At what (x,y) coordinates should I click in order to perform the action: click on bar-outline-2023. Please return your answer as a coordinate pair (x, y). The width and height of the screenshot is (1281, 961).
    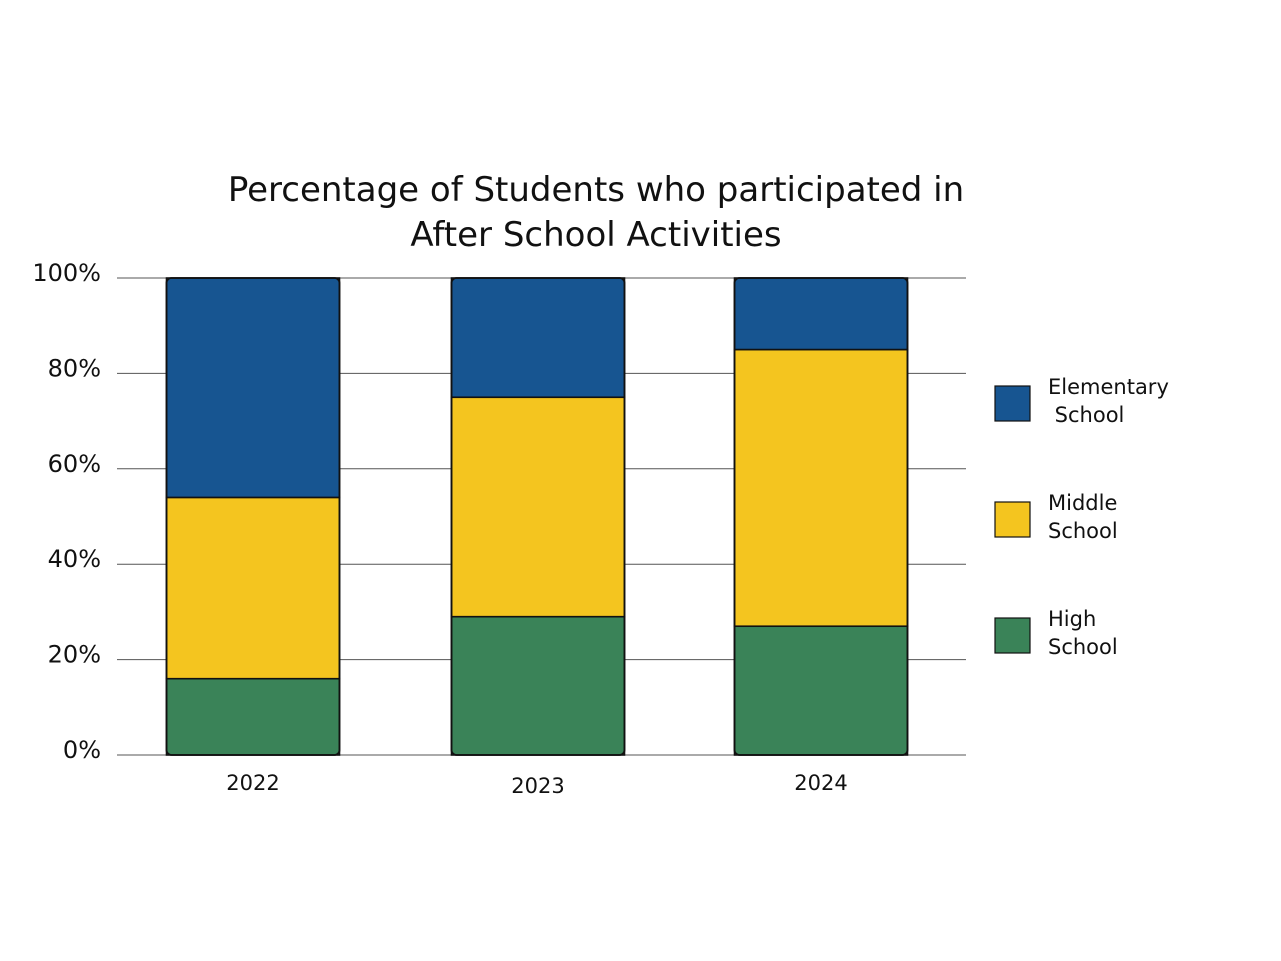
    Looking at the image, I should click on (538, 516).